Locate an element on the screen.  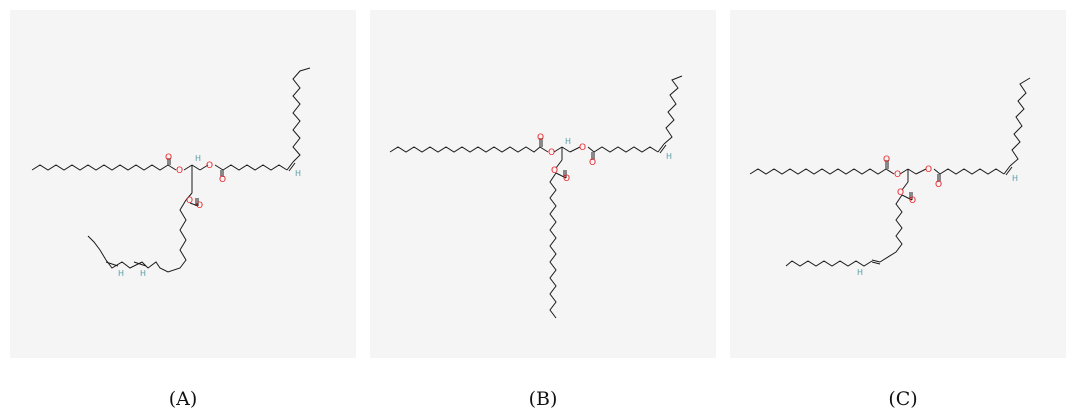
caption-c: (C) is located at coordinates (903, 399).